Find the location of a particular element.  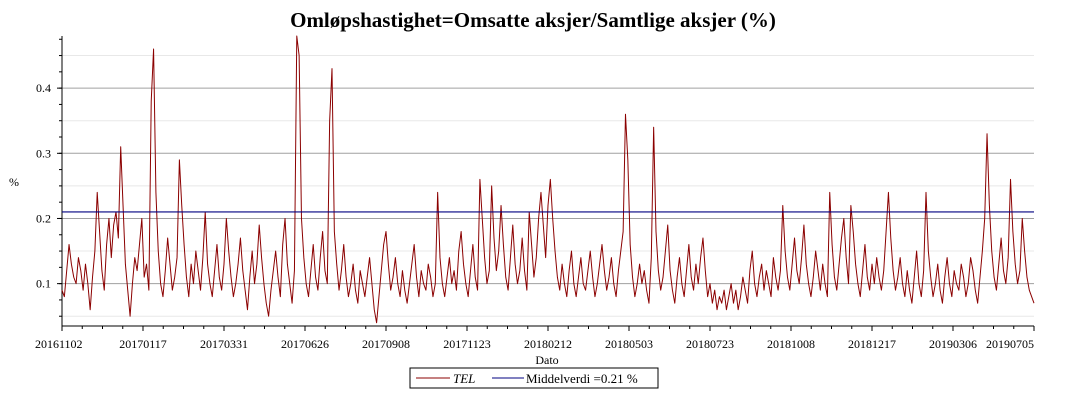

x-tick-label: 20180503 is located at coordinates (629, 344).